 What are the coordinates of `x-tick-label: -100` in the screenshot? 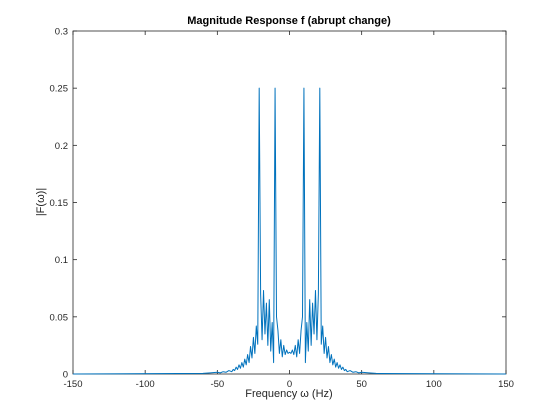 It's located at (145, 384).